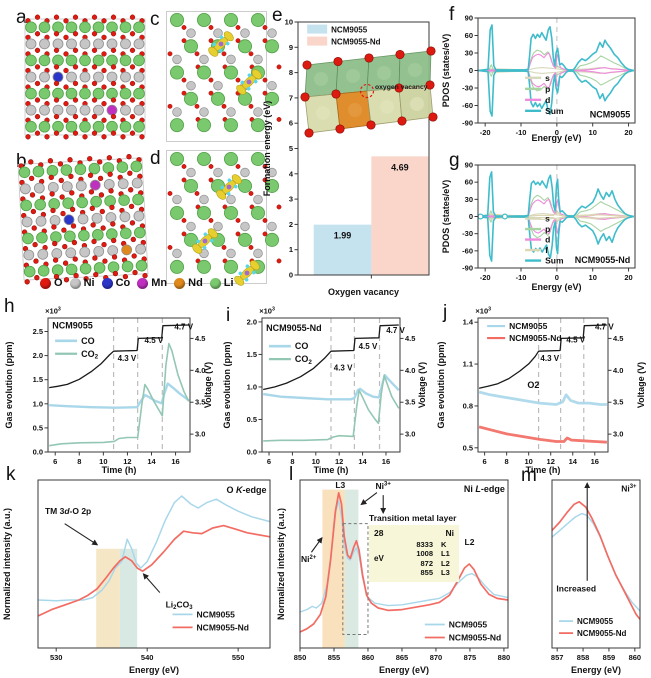 The height and width of the screenshot is (678, 651). What do you see at coordinates (82, 283) in the screenshot?
I see `atom-legend-entry-ni: Ni` at bounding box center [82, 283].